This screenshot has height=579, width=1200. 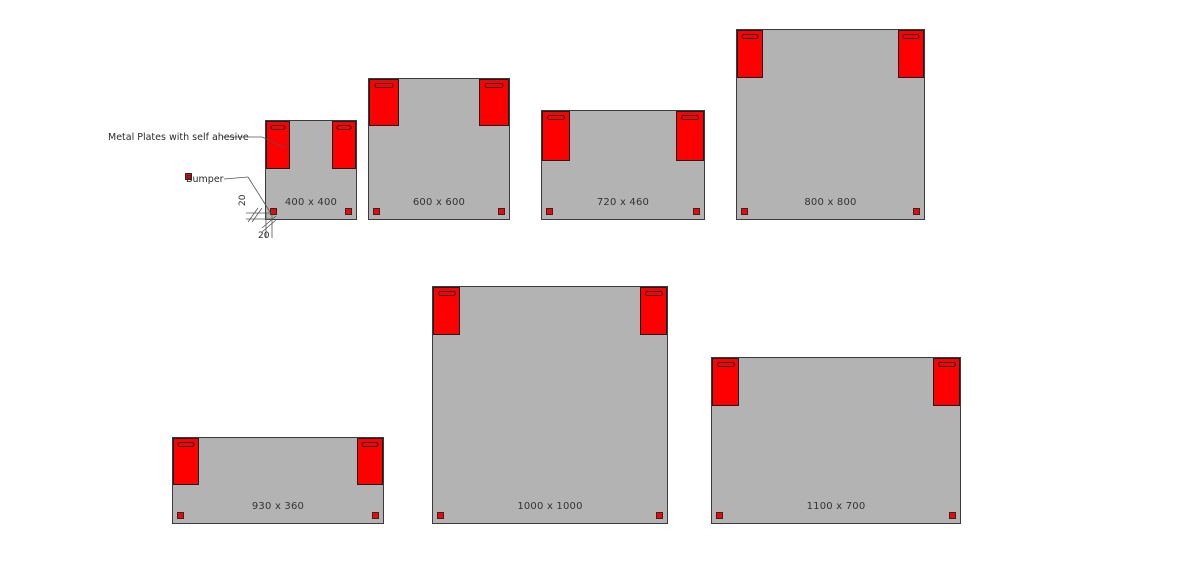 What do you see at coordinates (243, 200) in the screenshot?
I see `dimension-label-vertical: 20` at bounding box center [243, 200].